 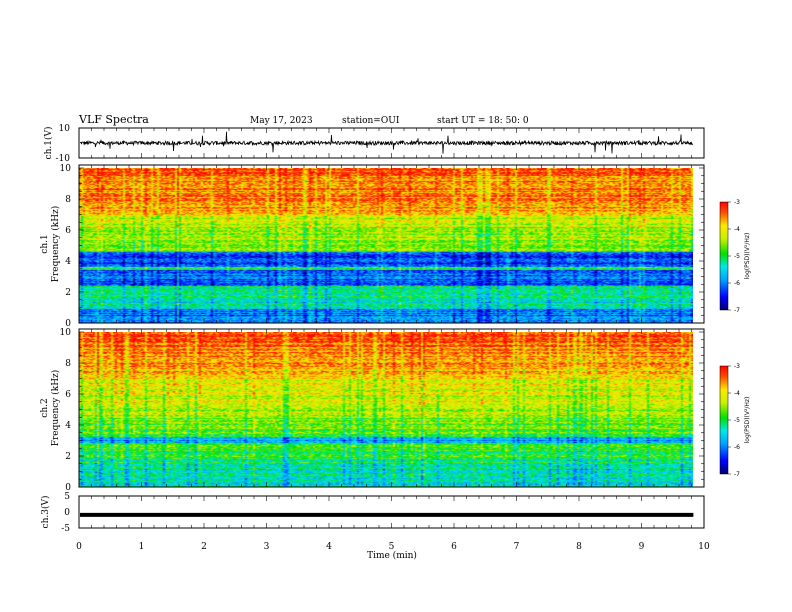 What do you see at coordinates (142, 547) in the screenshot?
I see `x-tick-label: 1` at bounding box center [142, 547].